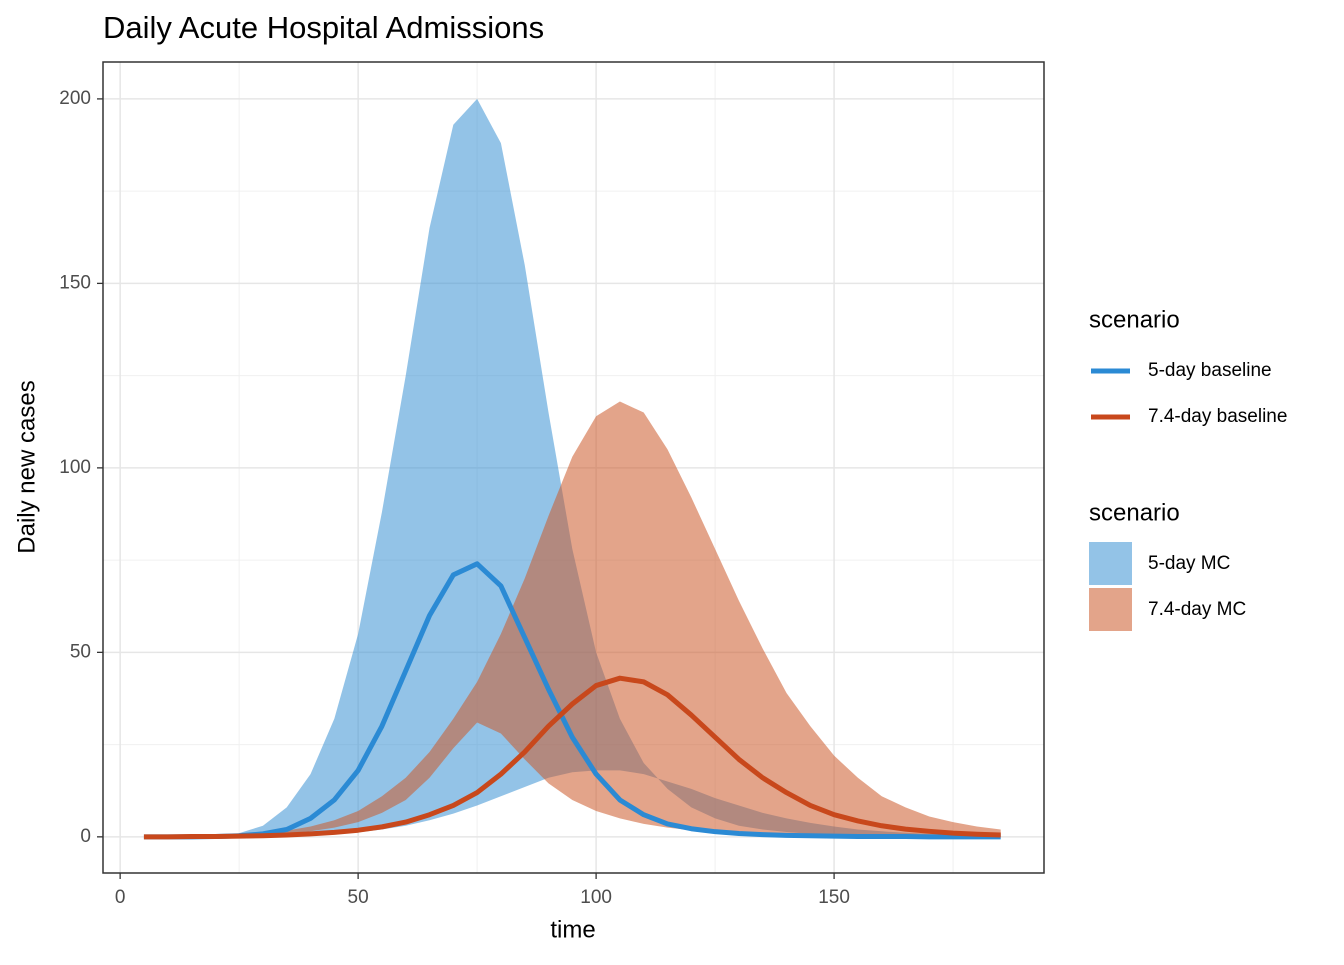  I want to click on x-tick-label: 100, so click(596, 897).